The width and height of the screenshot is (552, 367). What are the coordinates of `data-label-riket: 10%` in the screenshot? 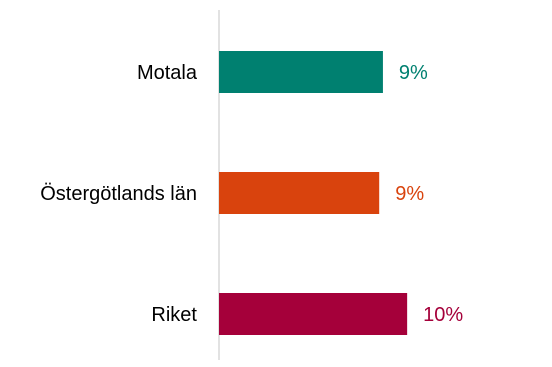 It's located at (443, 315).